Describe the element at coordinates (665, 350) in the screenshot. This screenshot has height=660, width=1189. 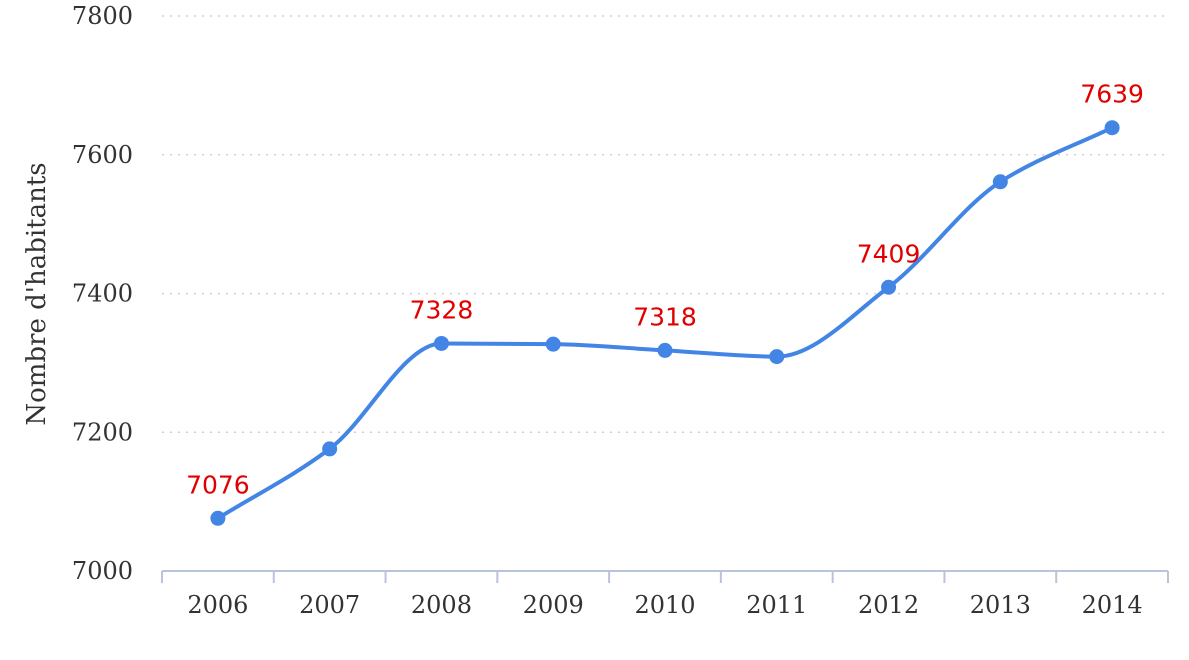
I see `data-point-2010` at that location.